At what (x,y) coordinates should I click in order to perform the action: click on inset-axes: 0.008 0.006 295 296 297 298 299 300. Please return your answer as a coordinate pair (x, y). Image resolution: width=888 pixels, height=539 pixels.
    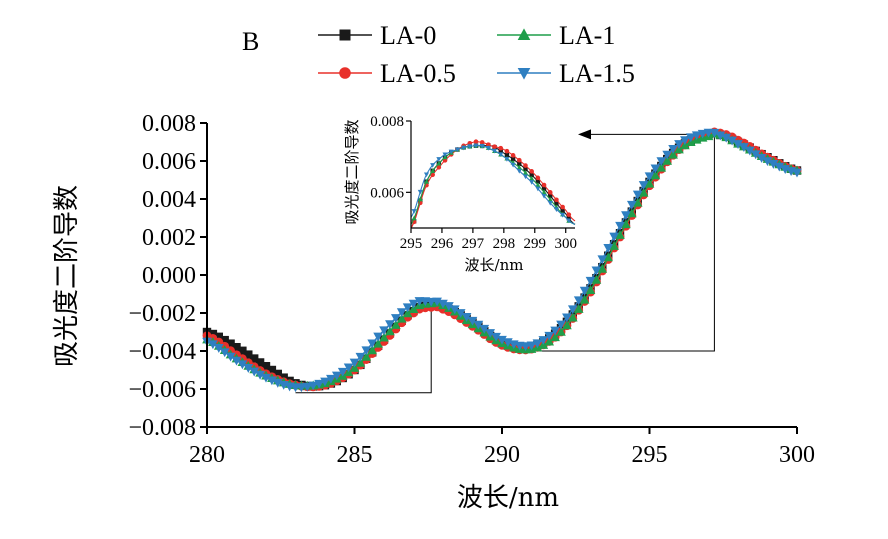
    Looking at the image, I should click on (473, 183).